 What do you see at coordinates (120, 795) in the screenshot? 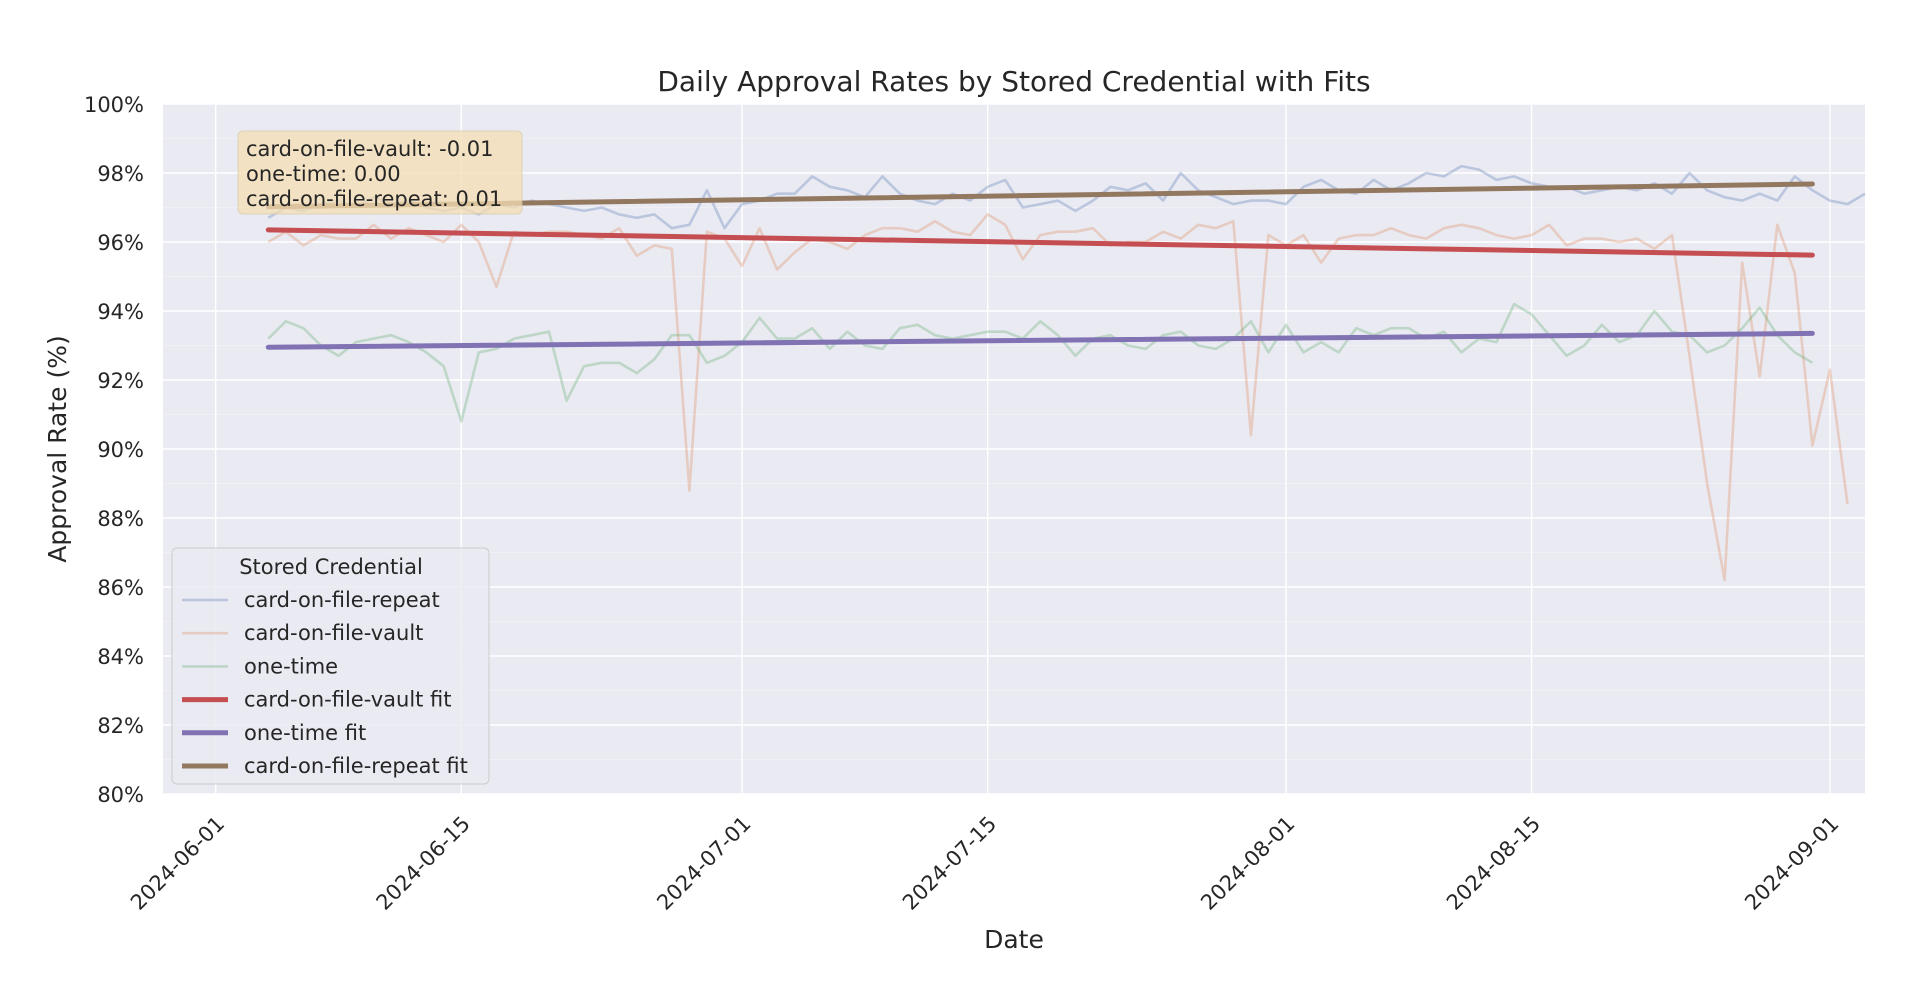
I see `y-tick-label: 80%` at bounding box center [120, 795].